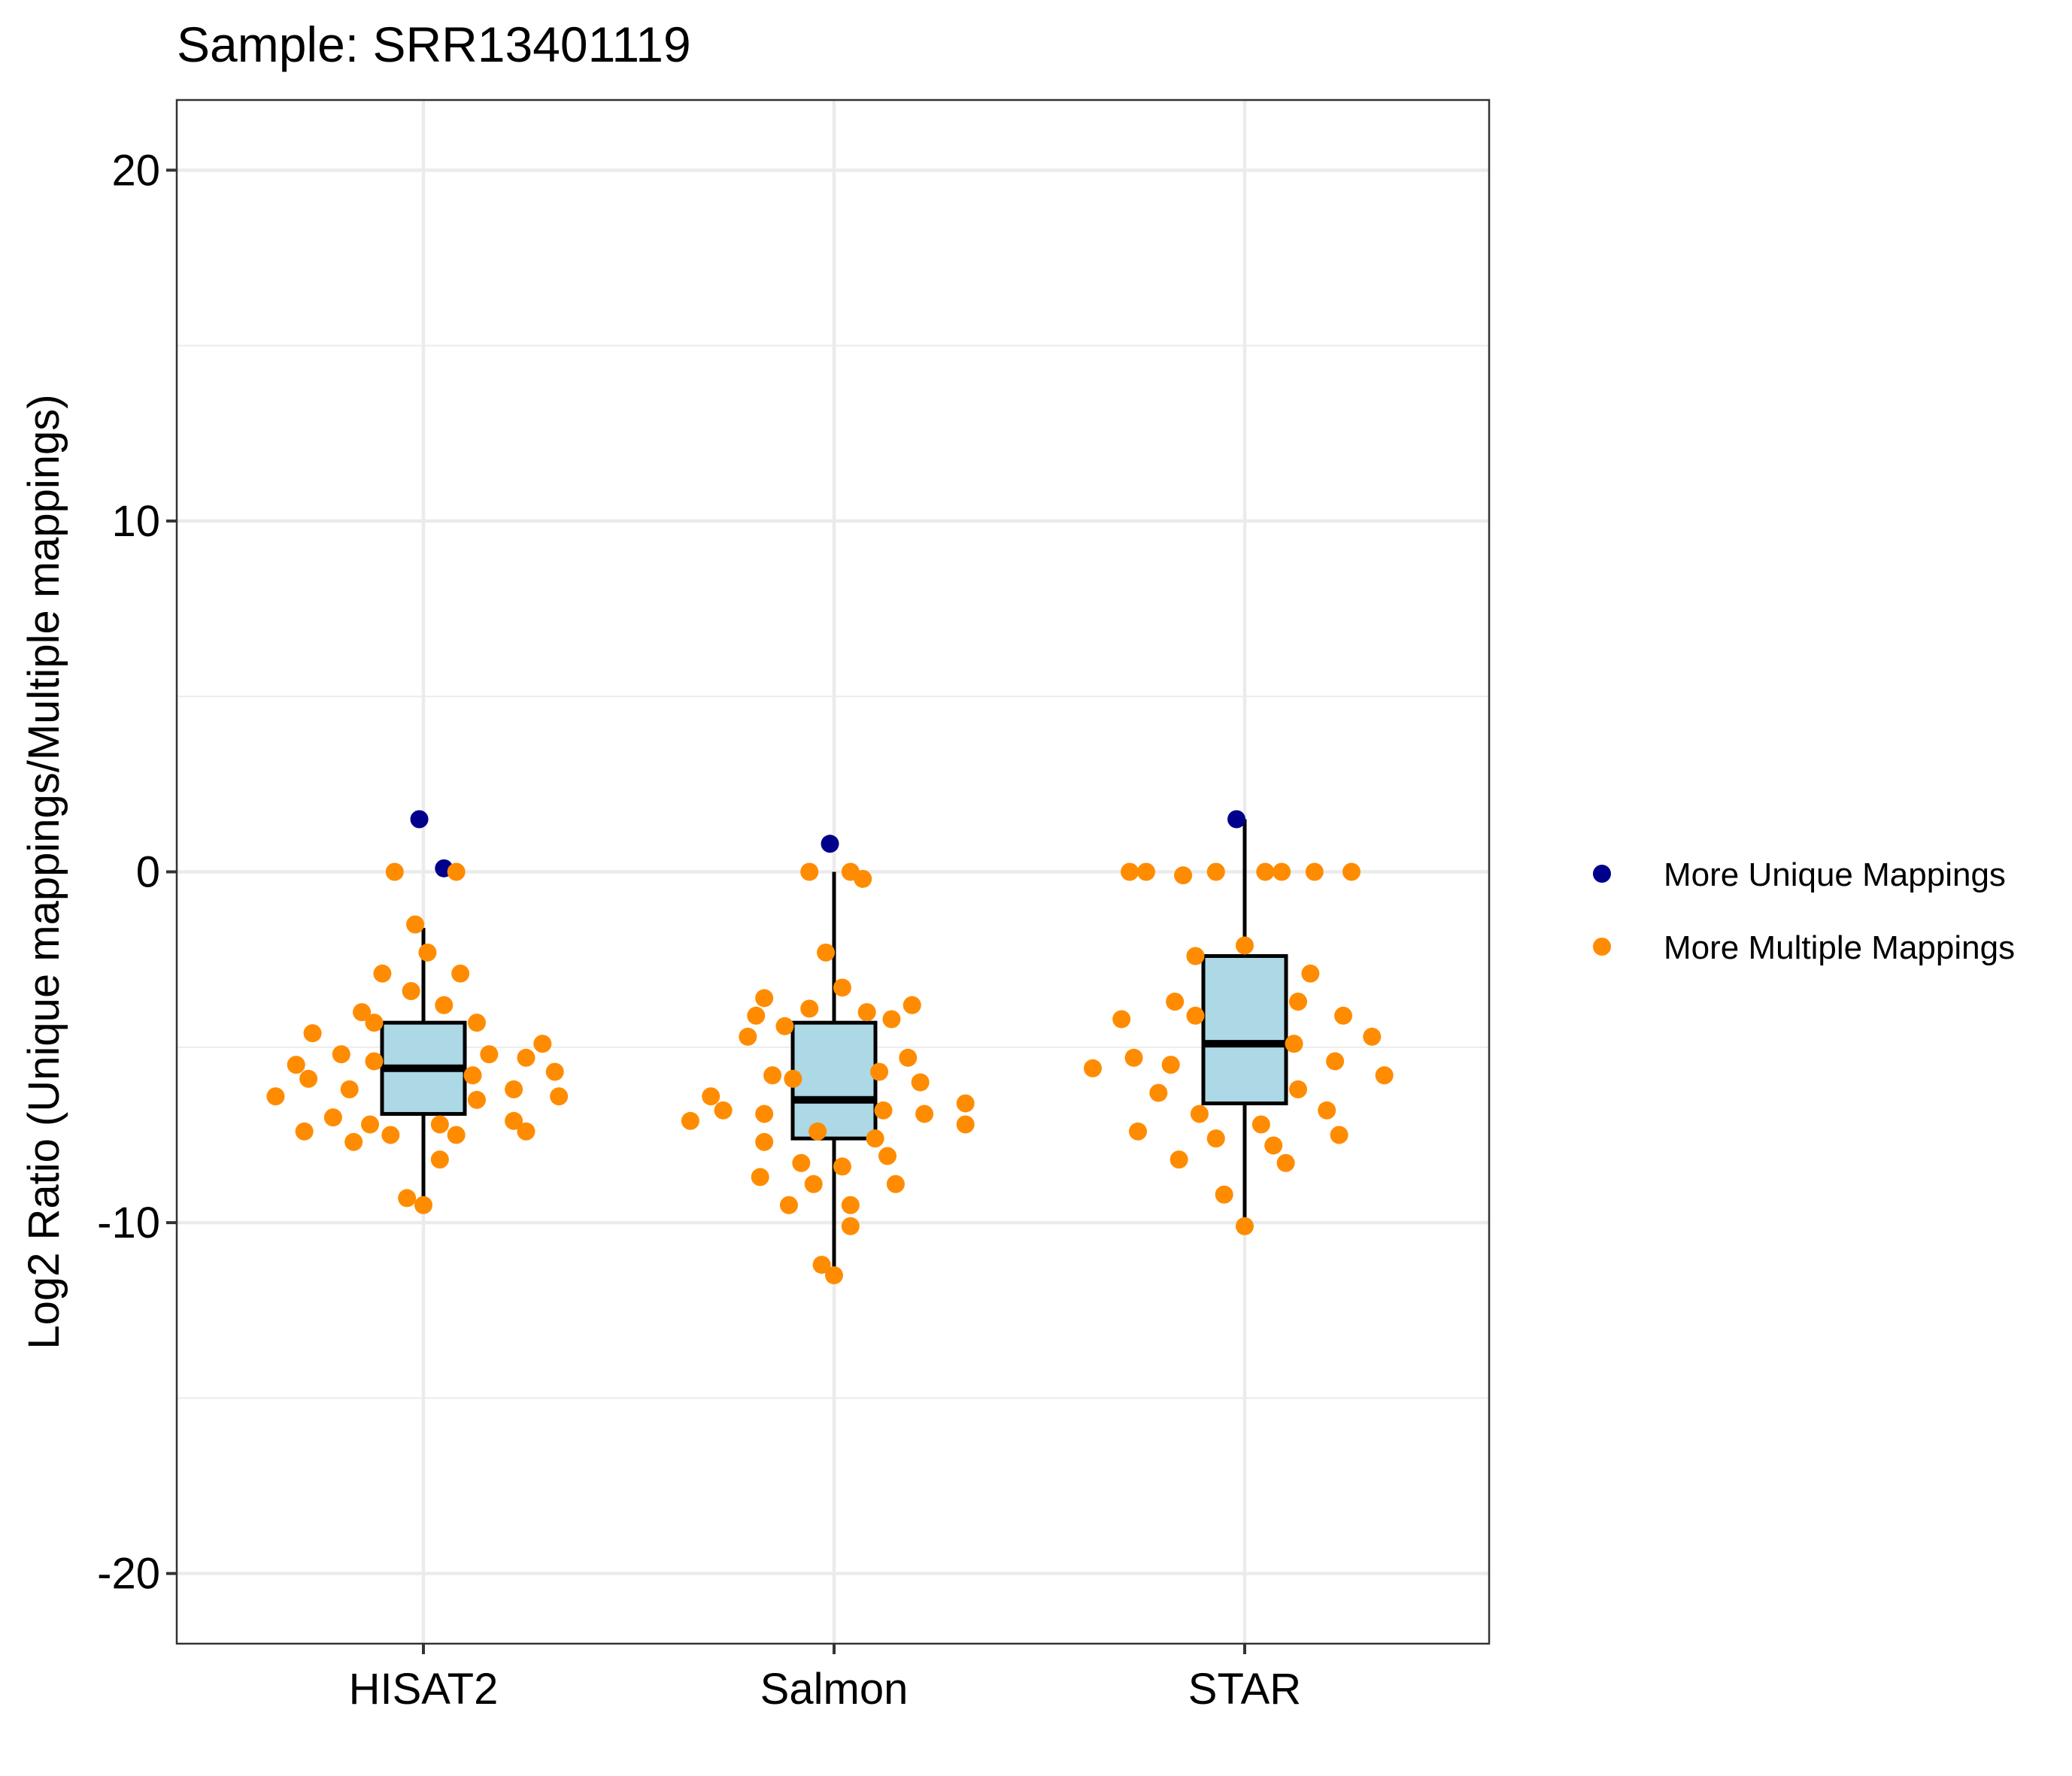  Describe the element at coordinates (135, 521) in the screenshot. I see `y-tick-label: 10` at that location.